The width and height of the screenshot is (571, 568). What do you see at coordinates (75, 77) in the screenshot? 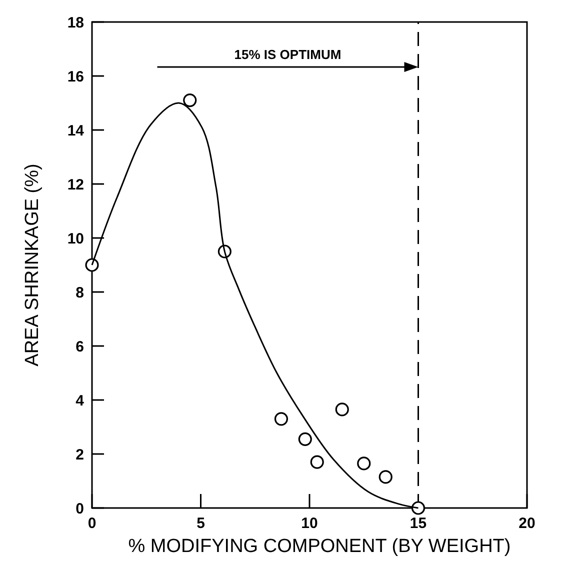
I see `y-tick-label: 16` at bounding box center [75, 77].